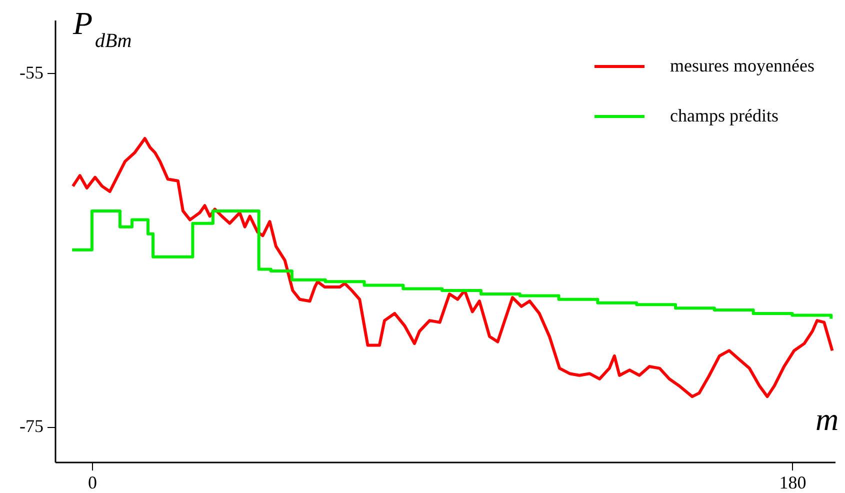 This screenshot has width=845, height=493. I want to click on y-tick-label: -75, so click(32, 426).